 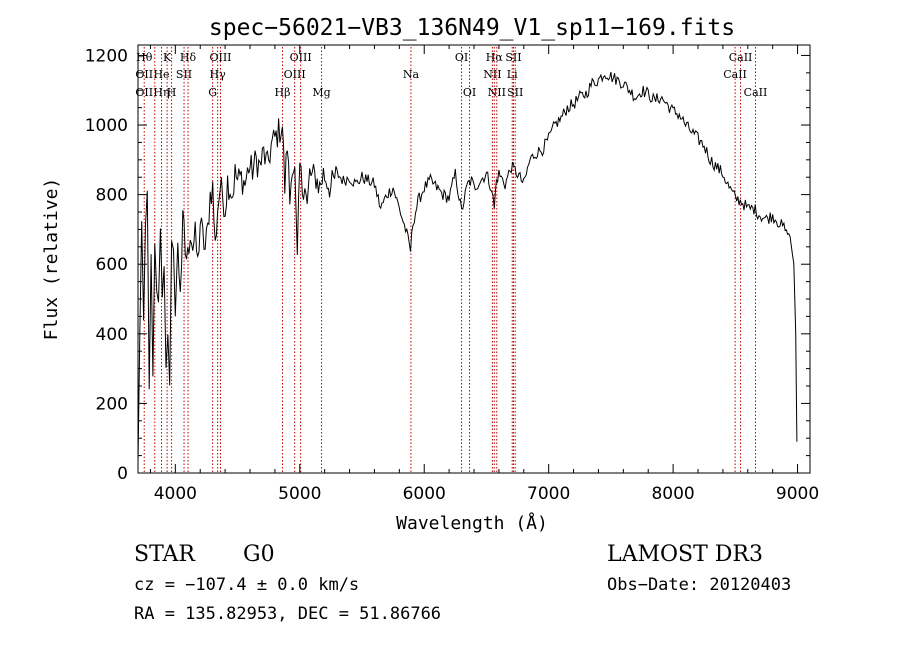 What do you see at coordinates (144, 57) in the screenshot?
I see `marker-label: Hθ` at bounding box center [144, 57].